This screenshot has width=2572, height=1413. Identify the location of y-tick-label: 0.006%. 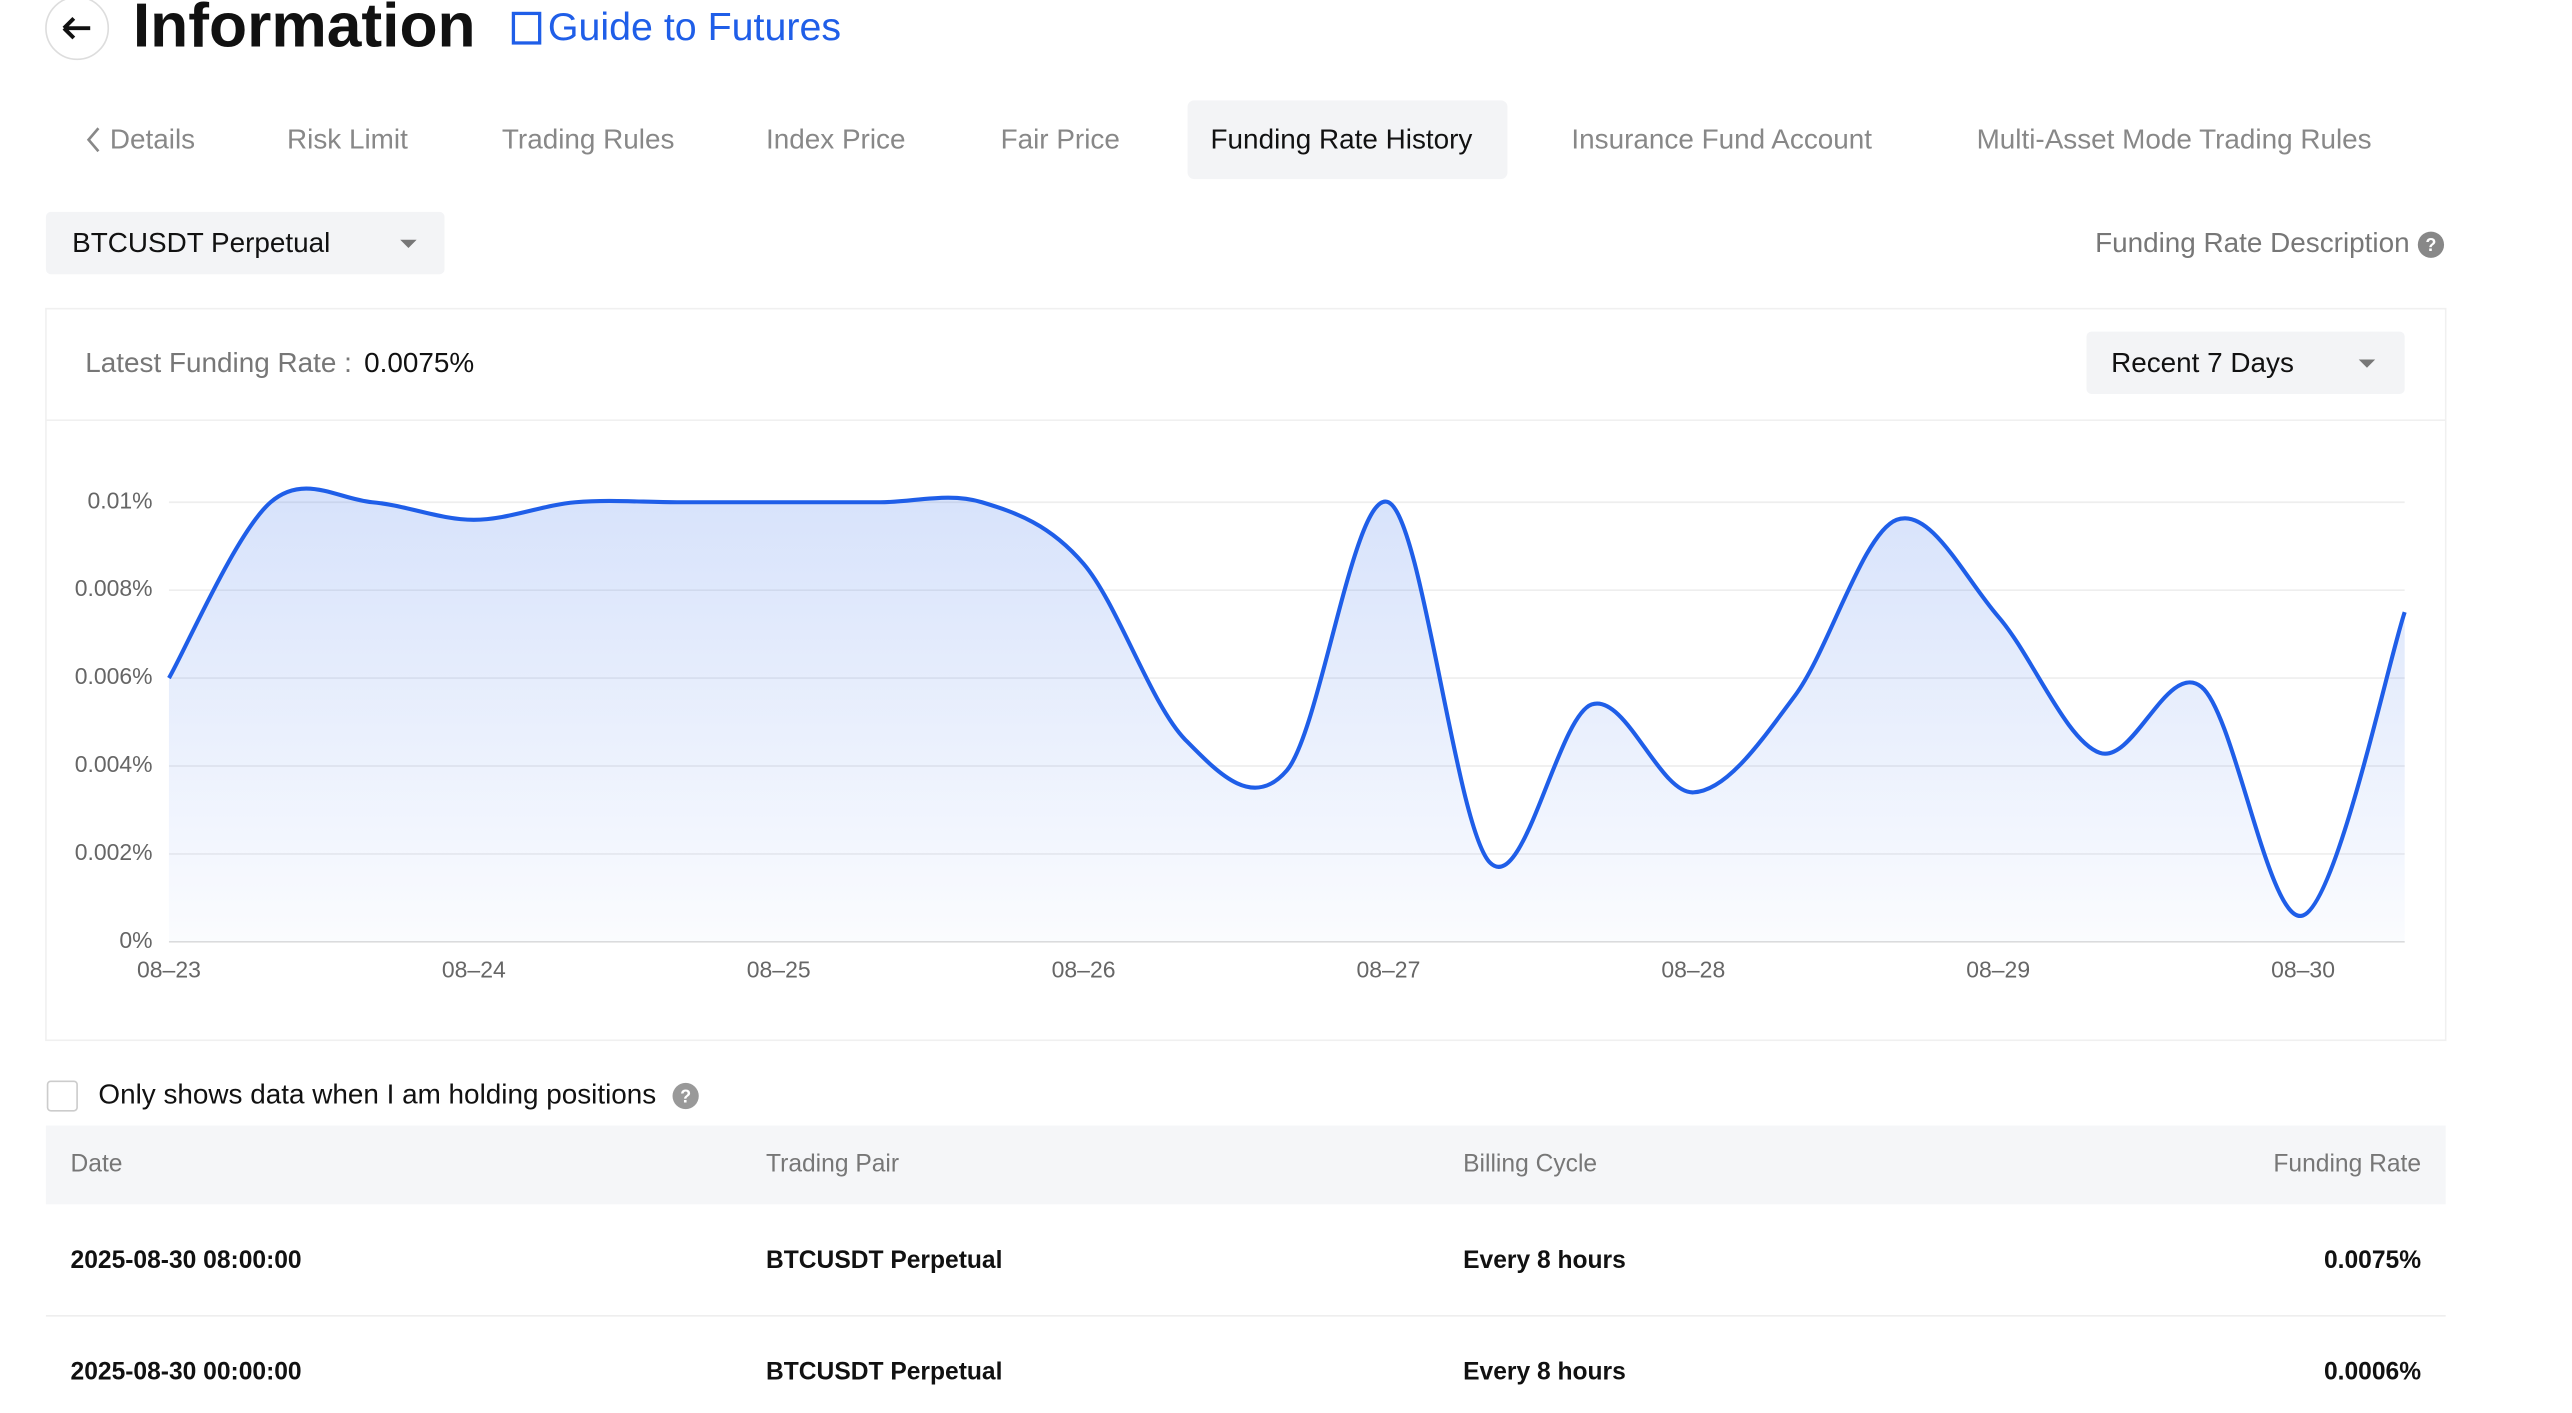
(114, 676).